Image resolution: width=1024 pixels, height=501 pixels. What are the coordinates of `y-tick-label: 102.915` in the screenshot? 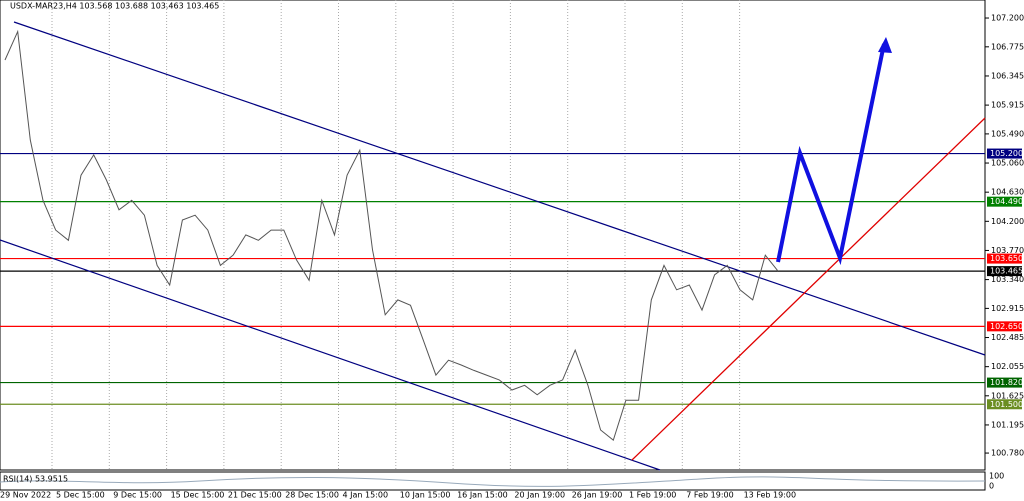 It's located at (1007, 308).